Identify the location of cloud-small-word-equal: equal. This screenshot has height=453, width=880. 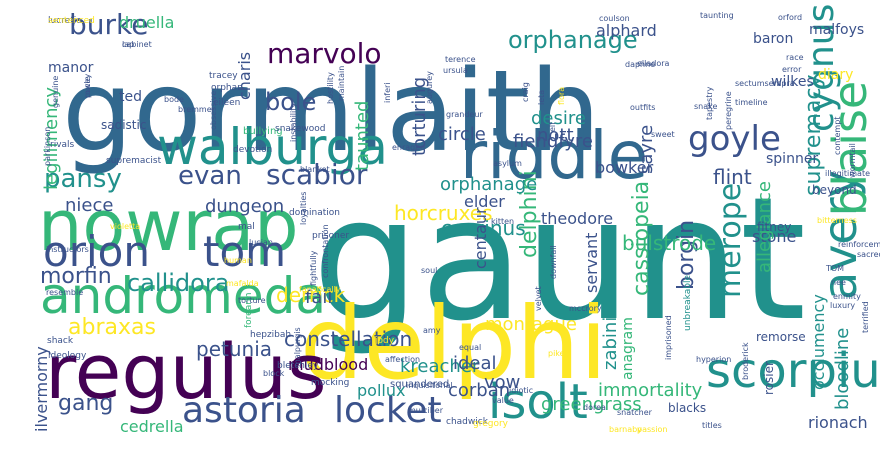
(470, 347).